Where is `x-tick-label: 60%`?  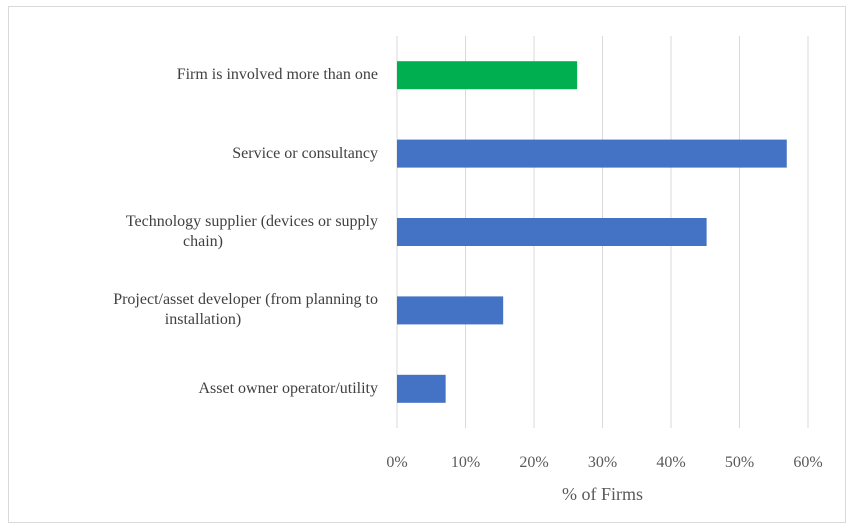 x-tick-label: 60% is located at coordinates (807, 462).